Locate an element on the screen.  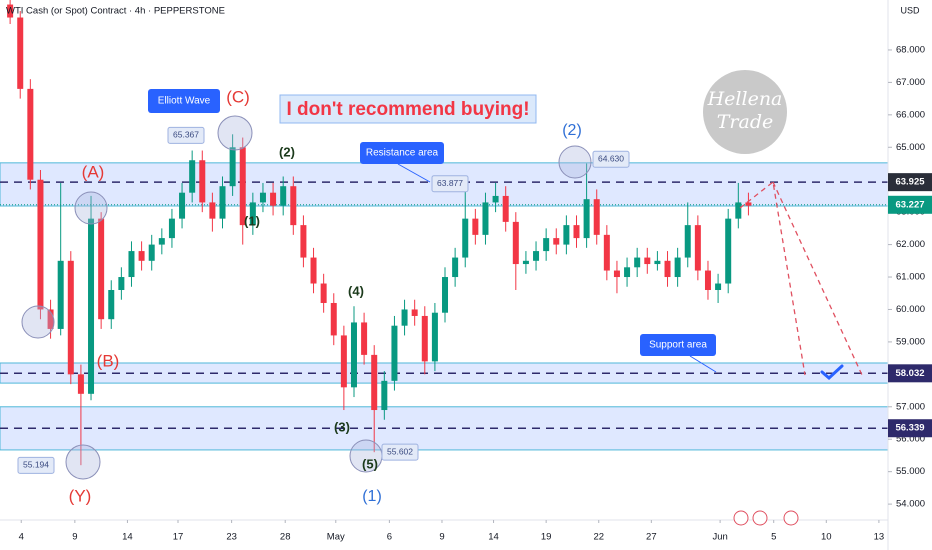
wave-label: (4) is located at coordinates (356, 290).